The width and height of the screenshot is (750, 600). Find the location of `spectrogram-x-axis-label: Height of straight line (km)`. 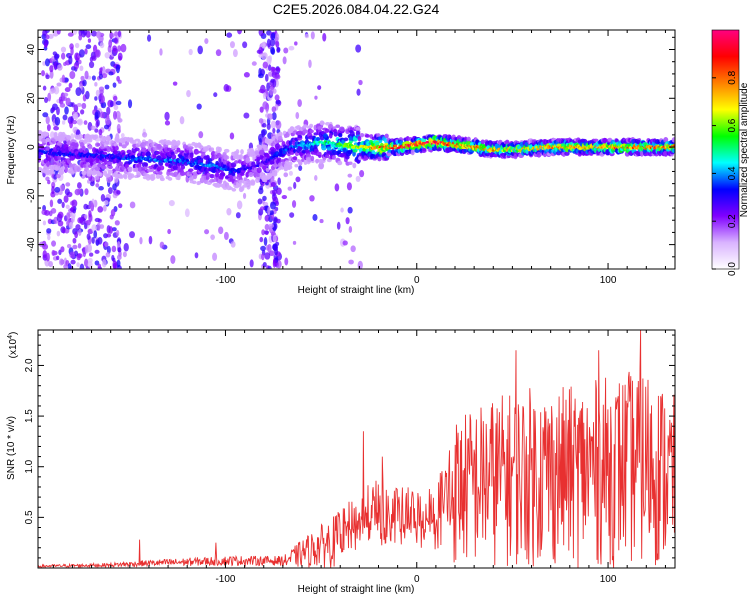

spectrogram-x-axis-label: Height of straight line (km) is located at coordinates (356, 290).